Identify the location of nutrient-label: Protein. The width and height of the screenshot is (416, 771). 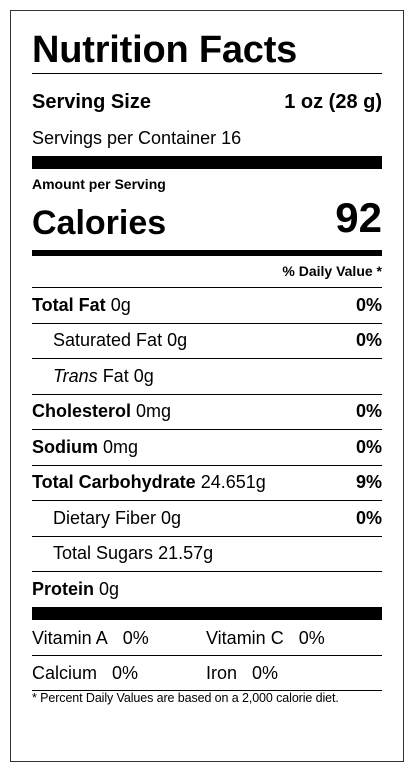
(63, 589).